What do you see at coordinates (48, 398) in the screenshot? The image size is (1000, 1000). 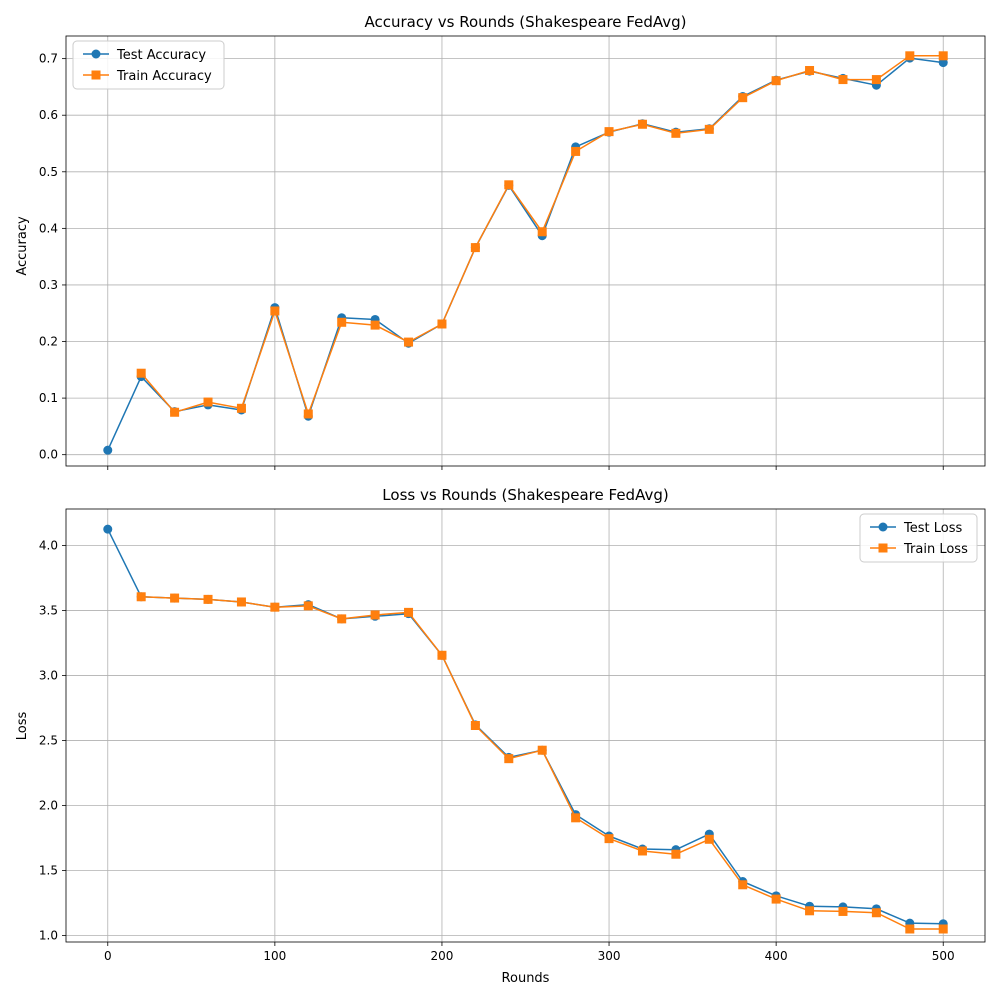 I see `accuracy-y-tick-label: 0.1` at bounding box center [48, 398].